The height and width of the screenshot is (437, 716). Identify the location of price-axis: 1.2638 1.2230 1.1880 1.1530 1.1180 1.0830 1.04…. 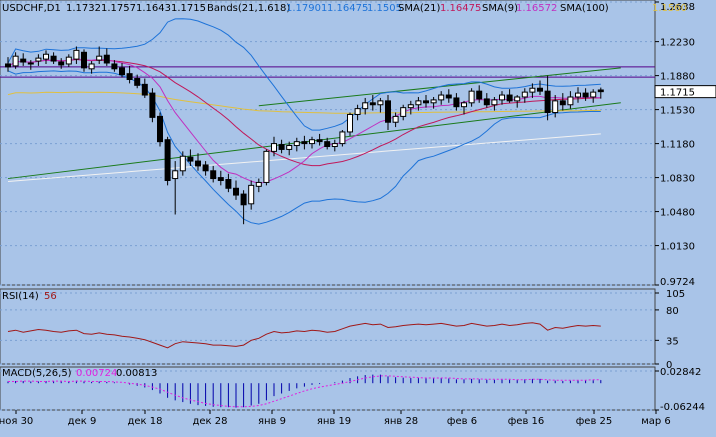
(685, 144).